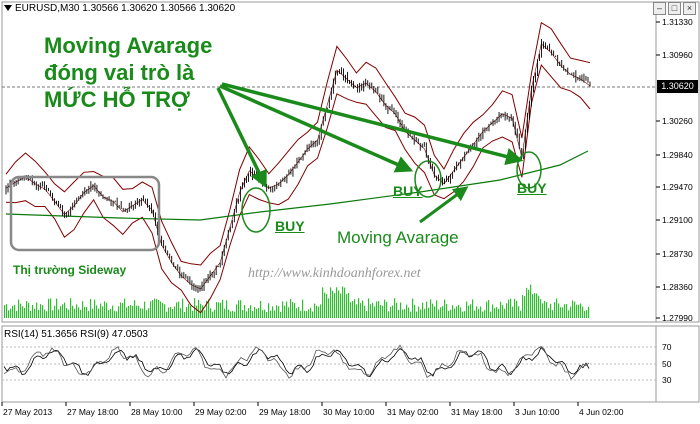  What do you see at coordinates (296, 362) in the screenshot?
I see `rsi-14-line` at bounding box center [296, 362].